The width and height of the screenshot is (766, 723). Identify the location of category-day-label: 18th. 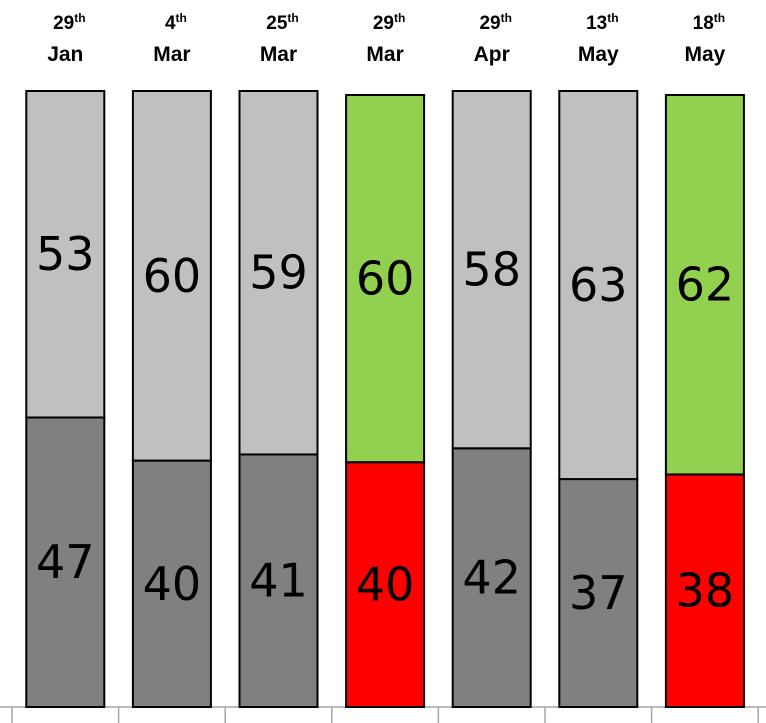
(709, 22).